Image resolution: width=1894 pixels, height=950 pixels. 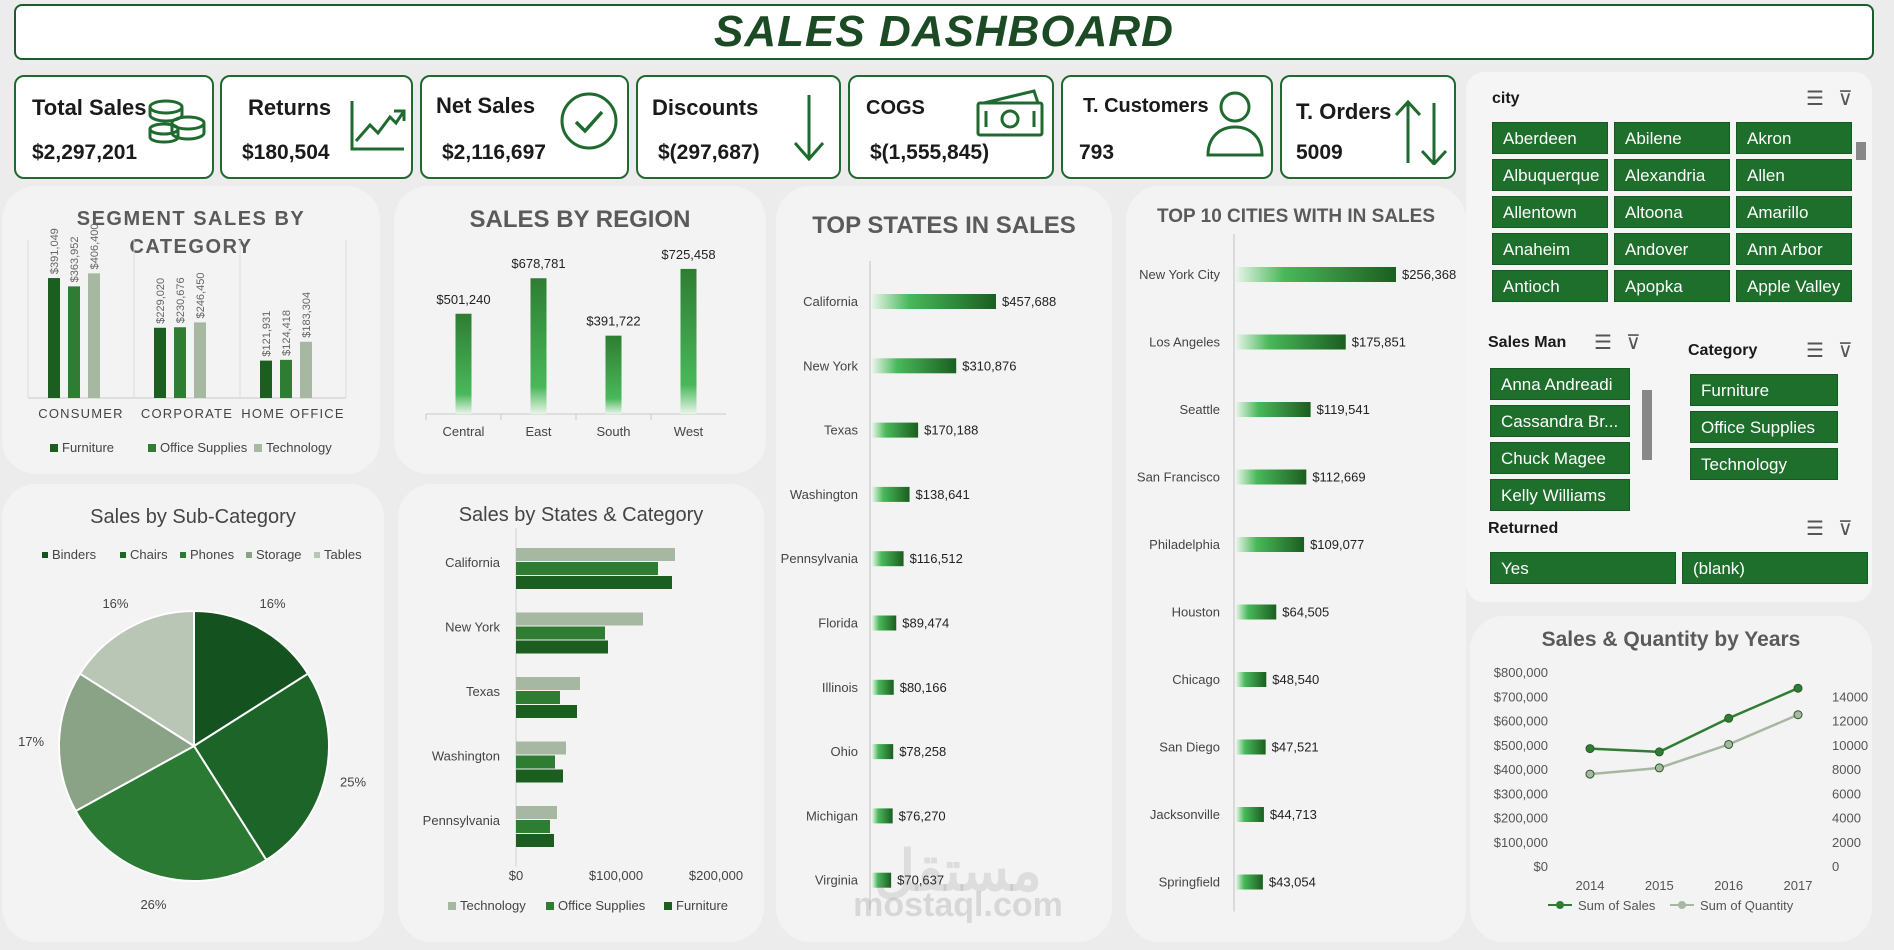 I want to click on slicer-item: Allen, so click(x=1794, y=175).